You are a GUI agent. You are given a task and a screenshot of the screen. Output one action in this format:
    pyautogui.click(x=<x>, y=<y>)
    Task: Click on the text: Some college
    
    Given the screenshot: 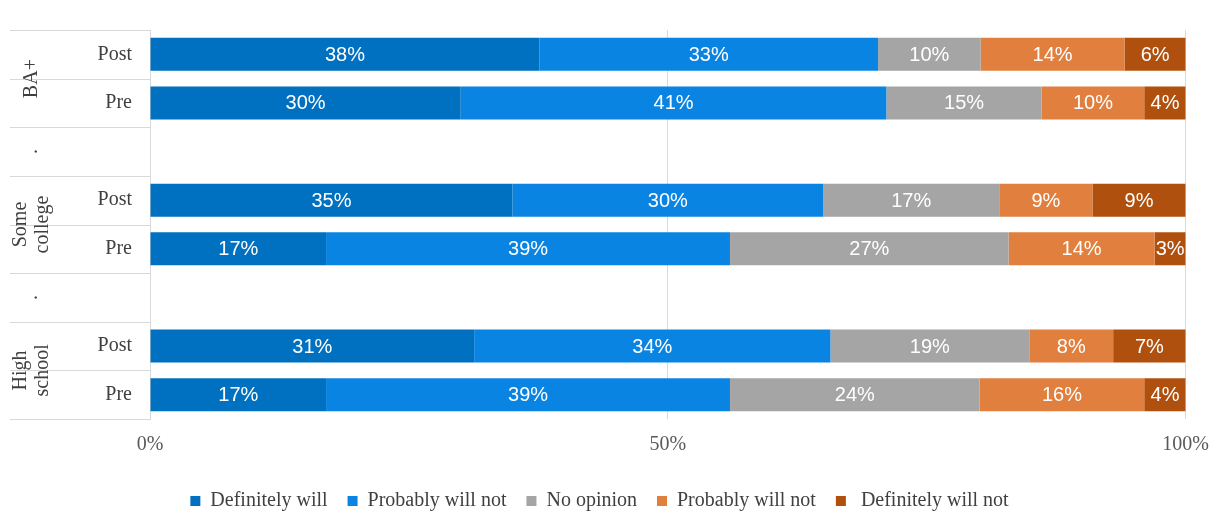 What is the action you would take?
    pyautogui.click(x=31, y=224)
    